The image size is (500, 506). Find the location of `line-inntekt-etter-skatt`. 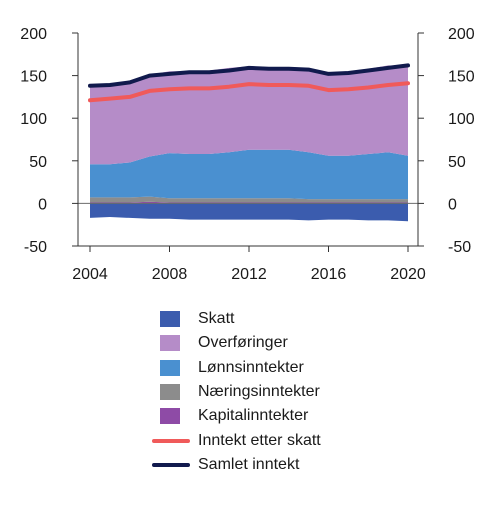

line-inntekt-etter-skatt is located at coordinates (249, 92).